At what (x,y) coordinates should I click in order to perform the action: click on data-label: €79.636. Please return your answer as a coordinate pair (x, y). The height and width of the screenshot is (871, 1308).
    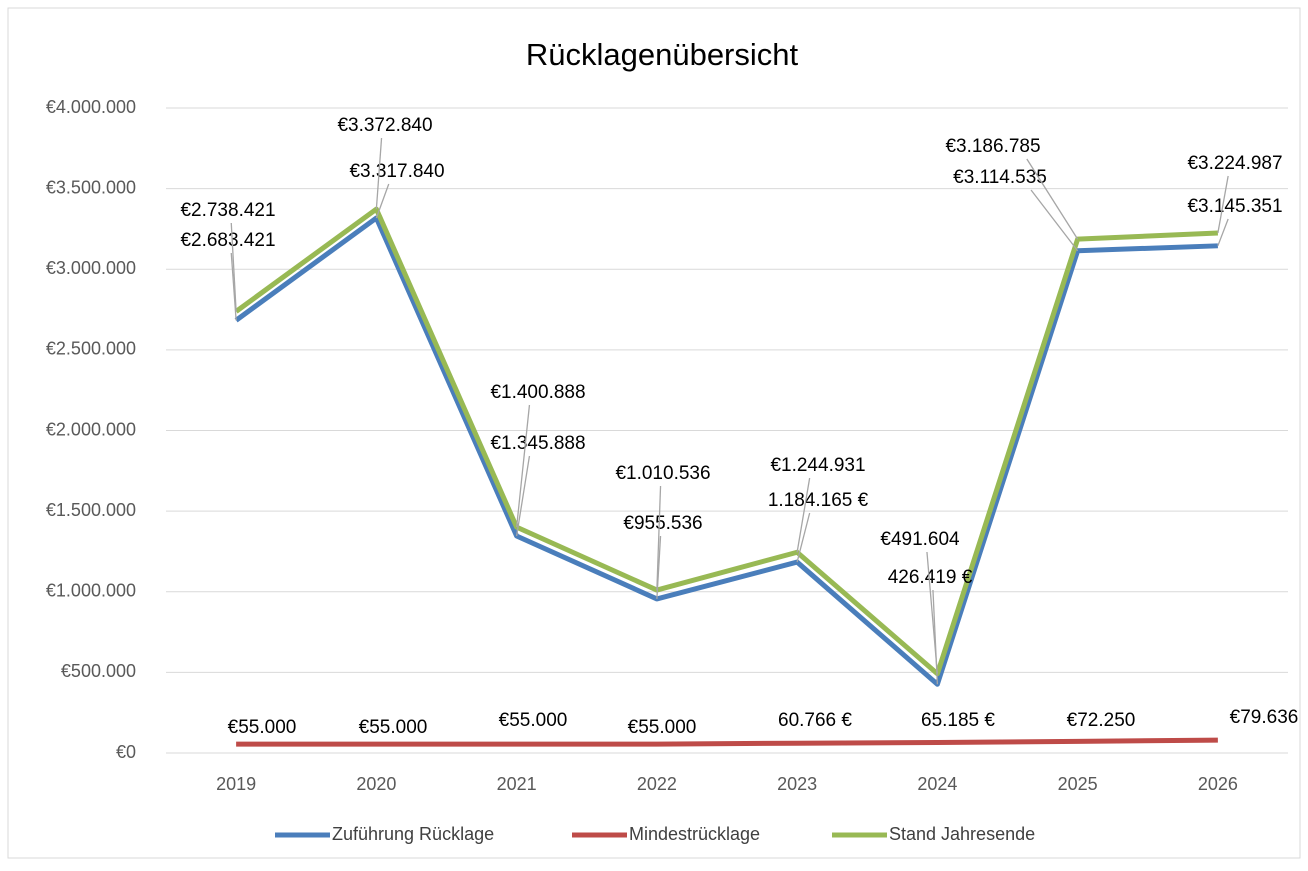
    Looking at the image, I should click on (1264, 717).